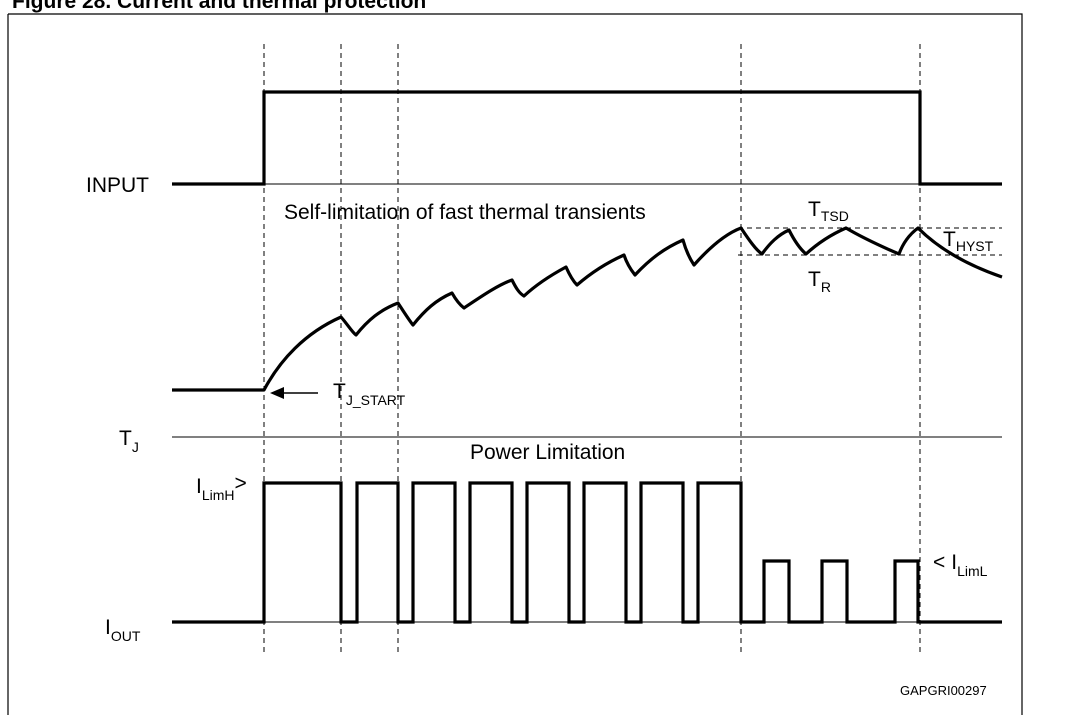 The width and height of the screenshot is (1082, 715). What do you see at coordinates (294, 393) in the screenshot?
I see `tj-start-arrow` at bounding box center [294, 393].